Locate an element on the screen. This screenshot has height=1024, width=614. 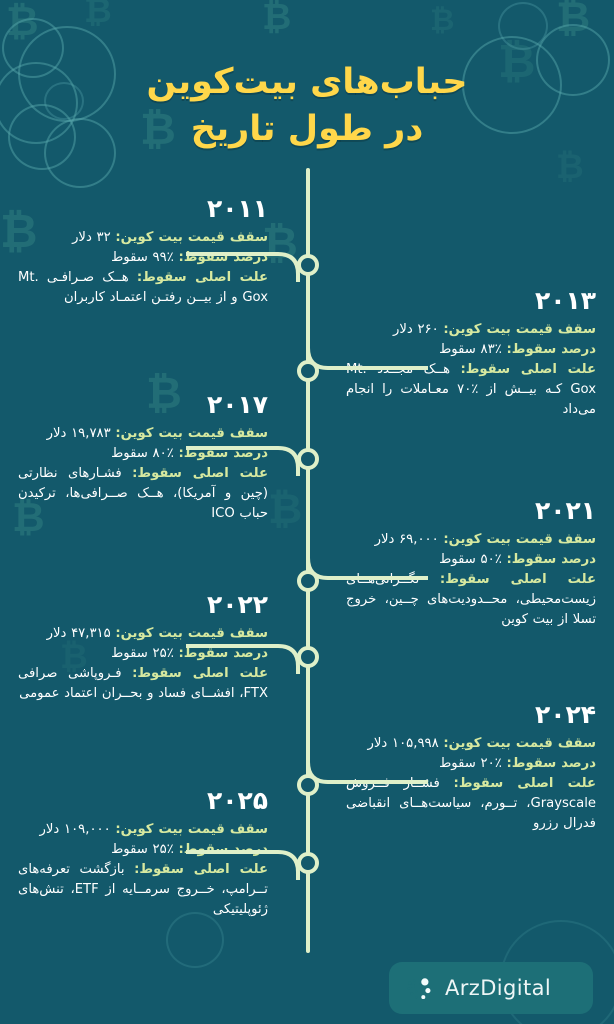
peak-price-value: ۶۹,۰۰۰ دلار is located at coordinates (406, 539).